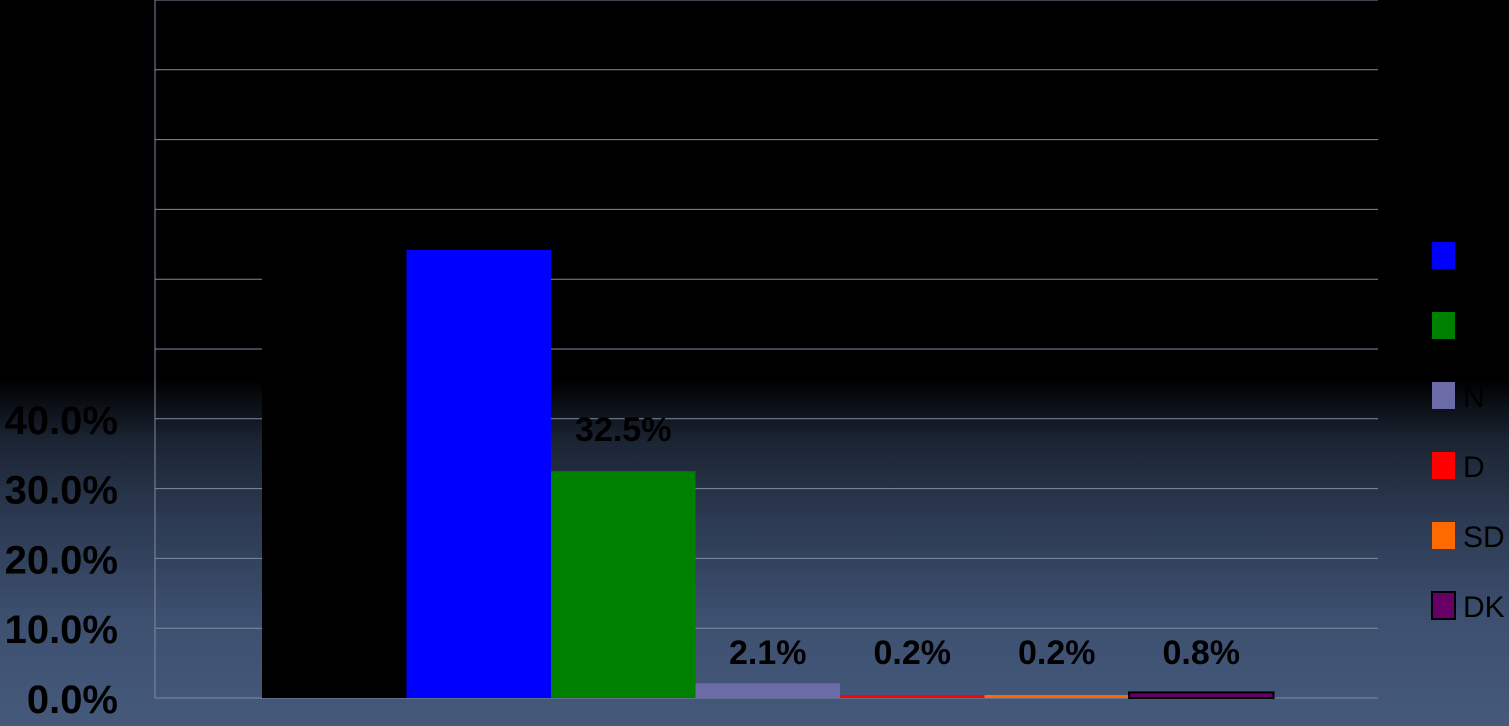  Describe the element at coordinates (1202, 653) in the screenshot. I see `data-label: 0.8%` at that location.